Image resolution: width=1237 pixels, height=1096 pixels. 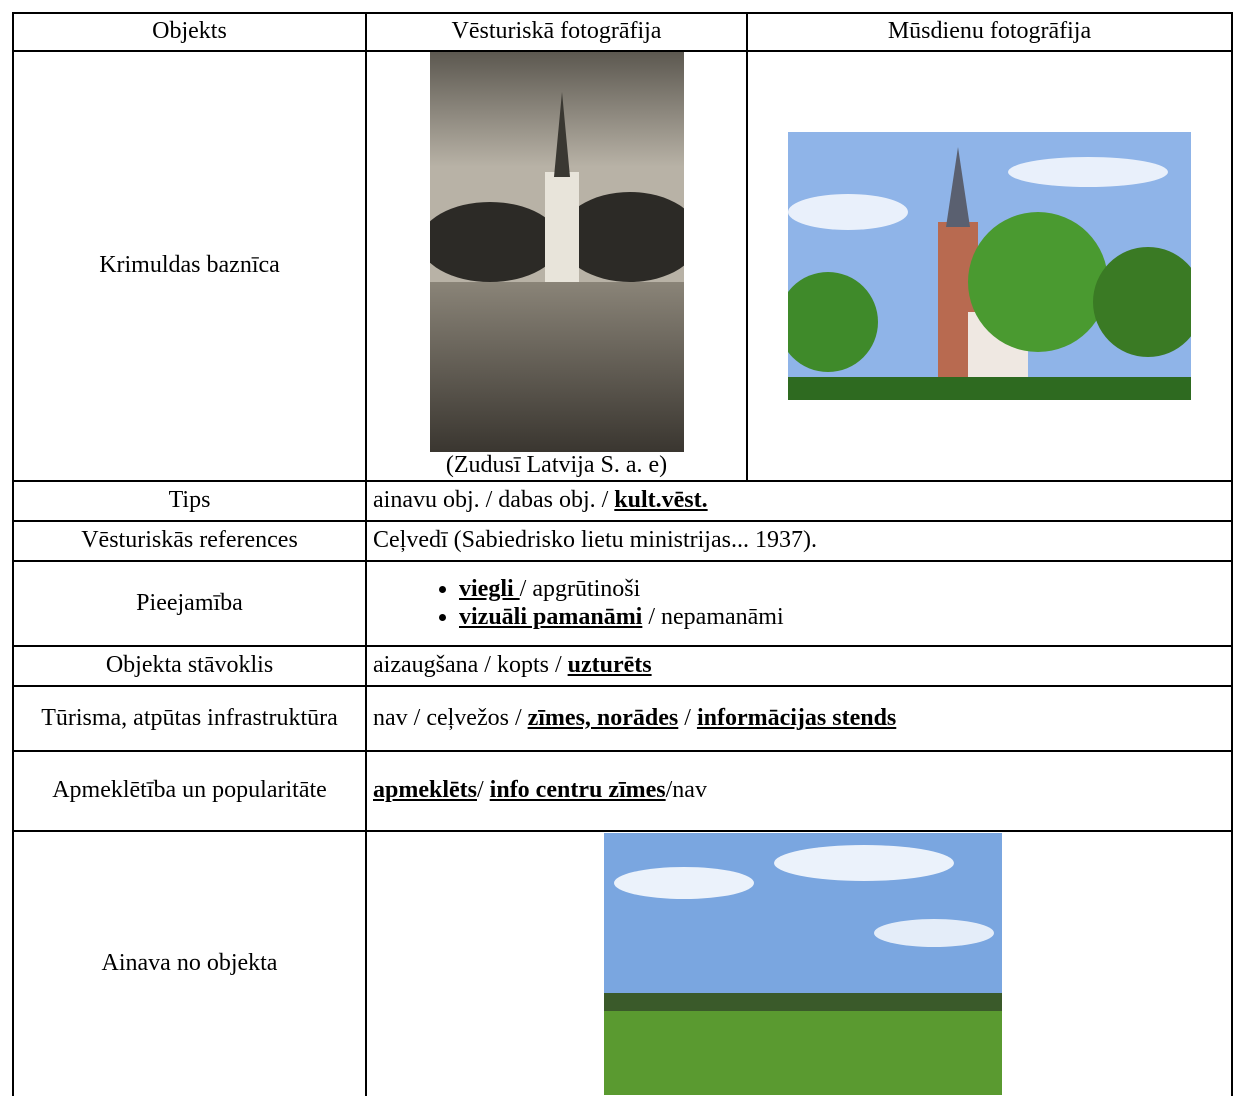 I want to click on header-cell: Vēsturiskā fotogrāfija, so click(x=556, y=32).